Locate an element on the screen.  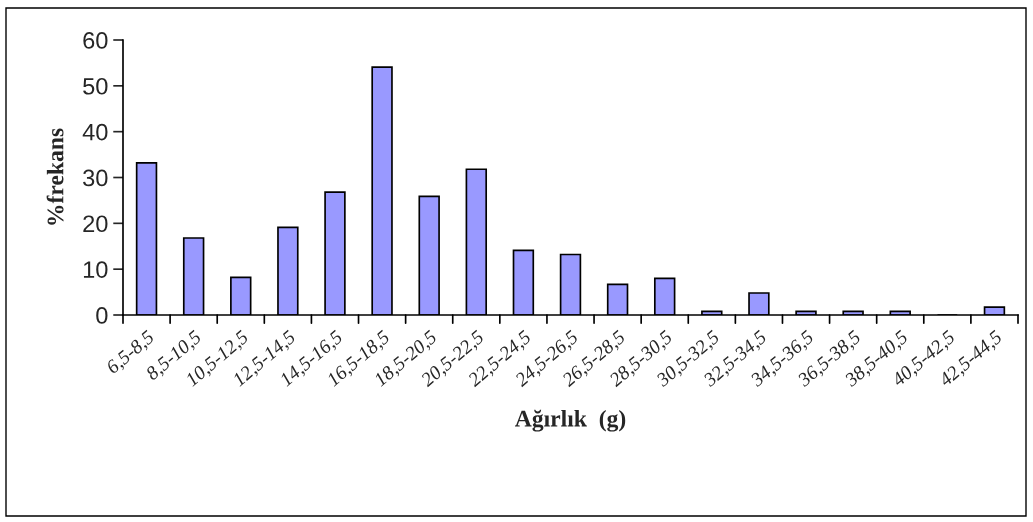
y-tick-label: 20 is located at coordinates (95, 224).